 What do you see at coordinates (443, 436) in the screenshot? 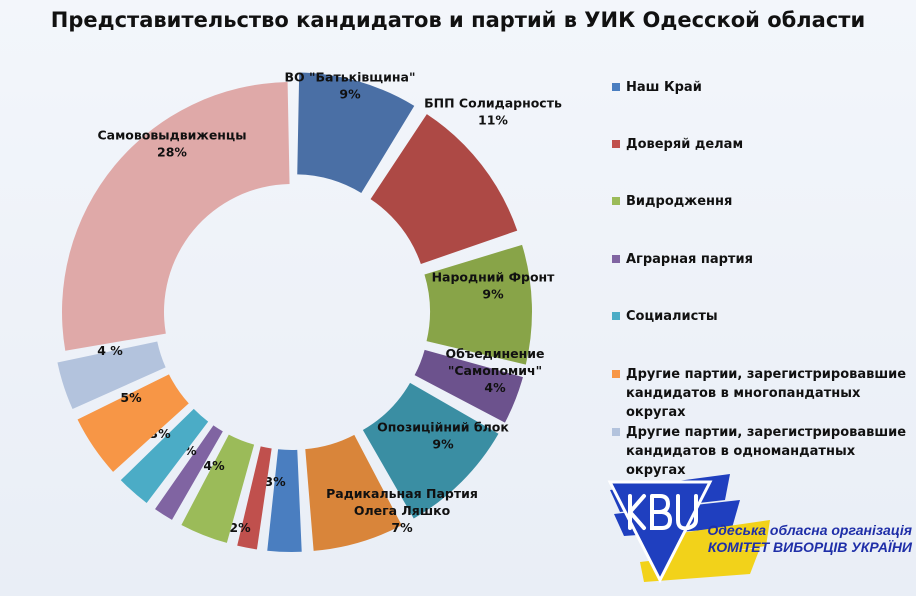
I see `slice-label-4: Опозиційний блок 9%` at bounding box center [443, 436].